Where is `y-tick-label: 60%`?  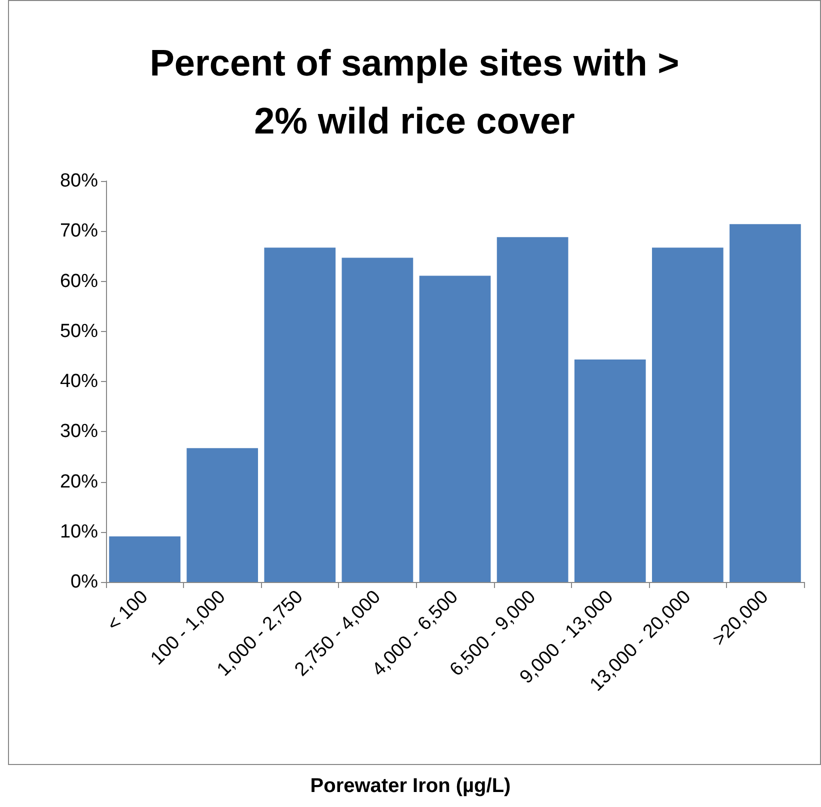
y-tick-label: 60% is located at coordinates (79, 281).